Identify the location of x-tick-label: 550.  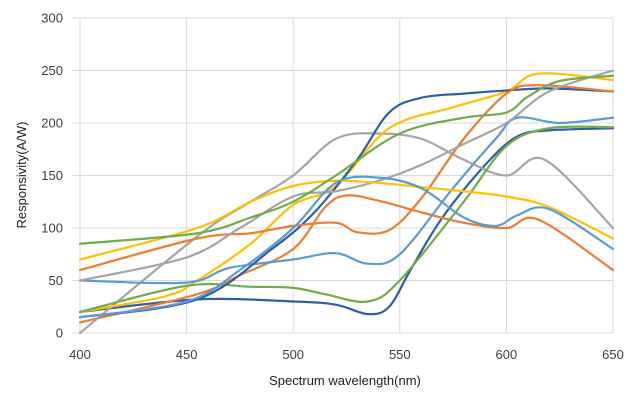
(400, 354).